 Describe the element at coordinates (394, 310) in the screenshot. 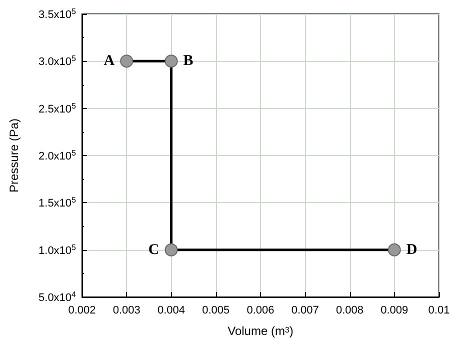

I see `x-tick-label: 0.009` at that location.